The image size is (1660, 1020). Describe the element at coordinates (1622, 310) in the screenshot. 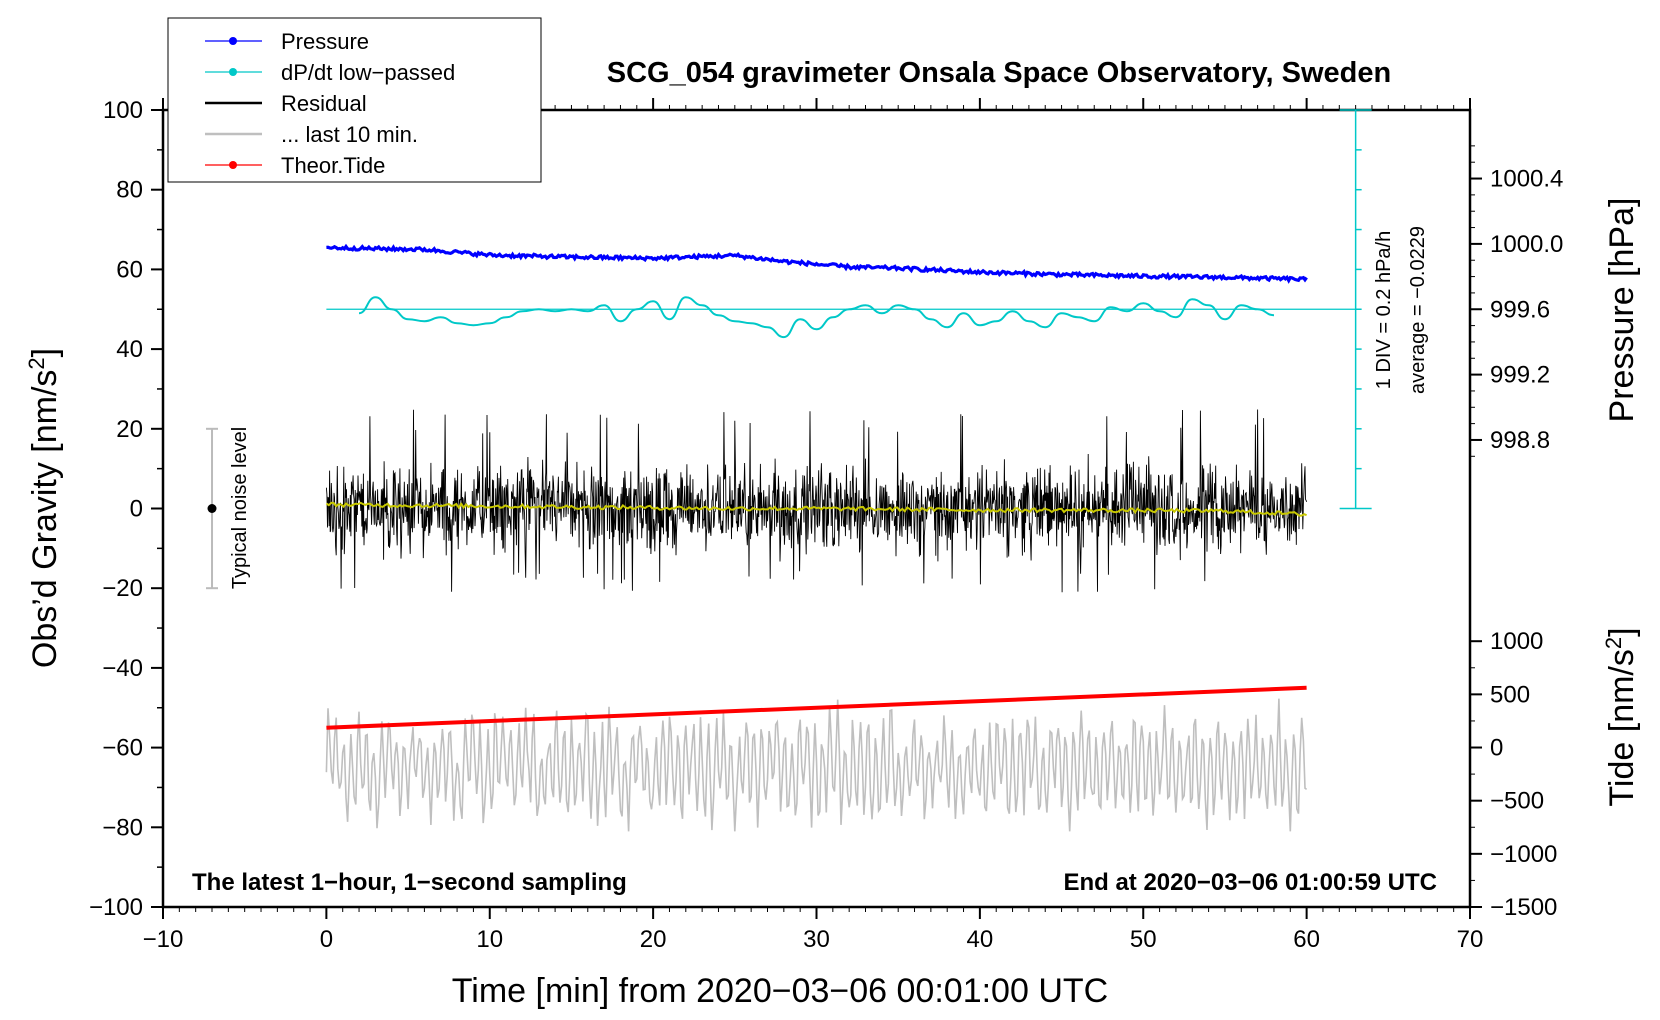

I see `y-axis-title-pressure: Pressure [hPa]` at that location.